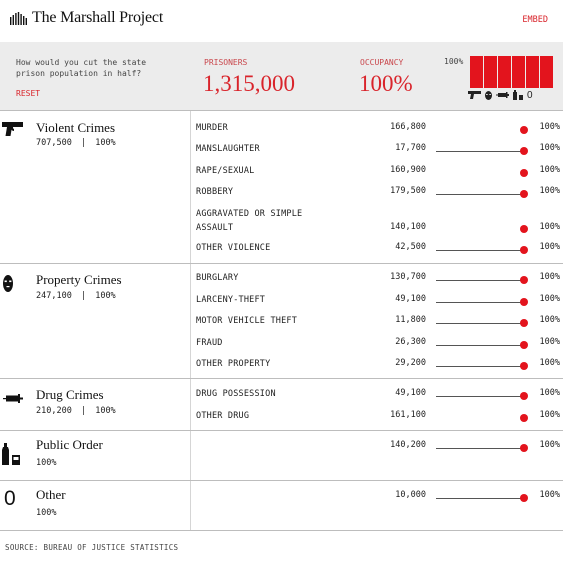 The image size is (563, 562). I want to click on reset-button: RESET, so click(28, 93).